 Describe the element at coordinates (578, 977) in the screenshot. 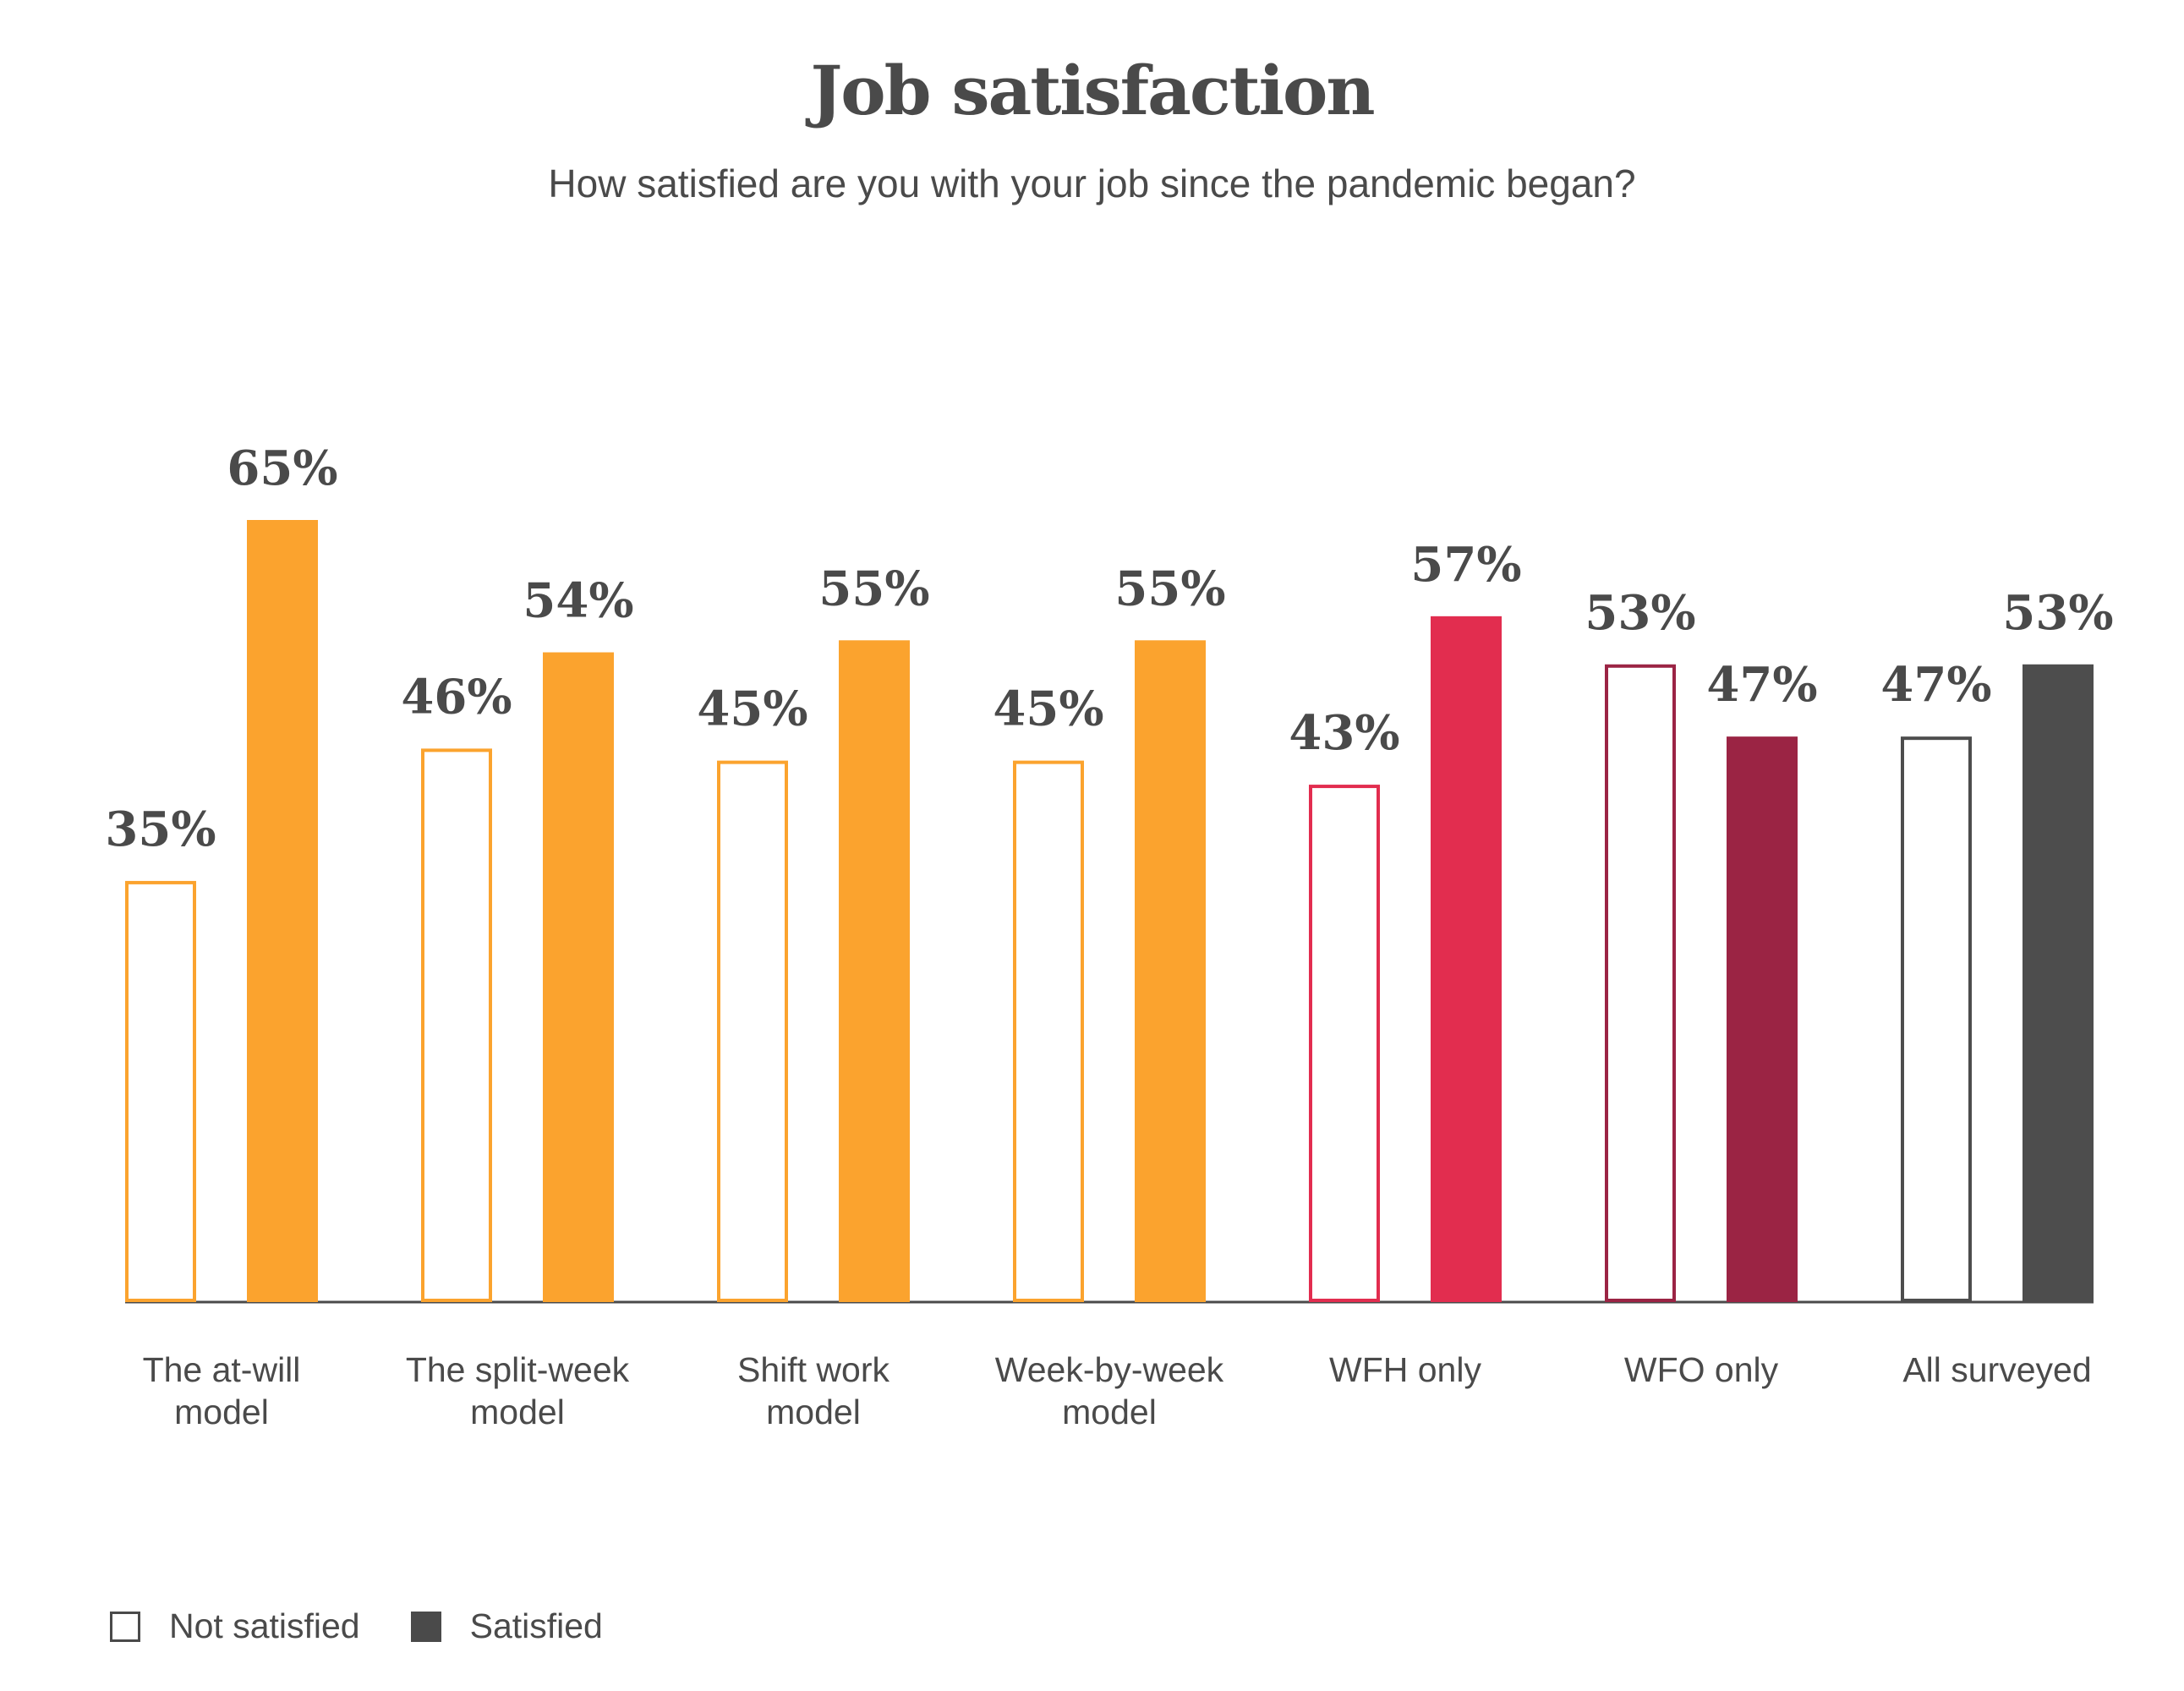

I see `bar-satisfied-the-split-week-model` at that location.